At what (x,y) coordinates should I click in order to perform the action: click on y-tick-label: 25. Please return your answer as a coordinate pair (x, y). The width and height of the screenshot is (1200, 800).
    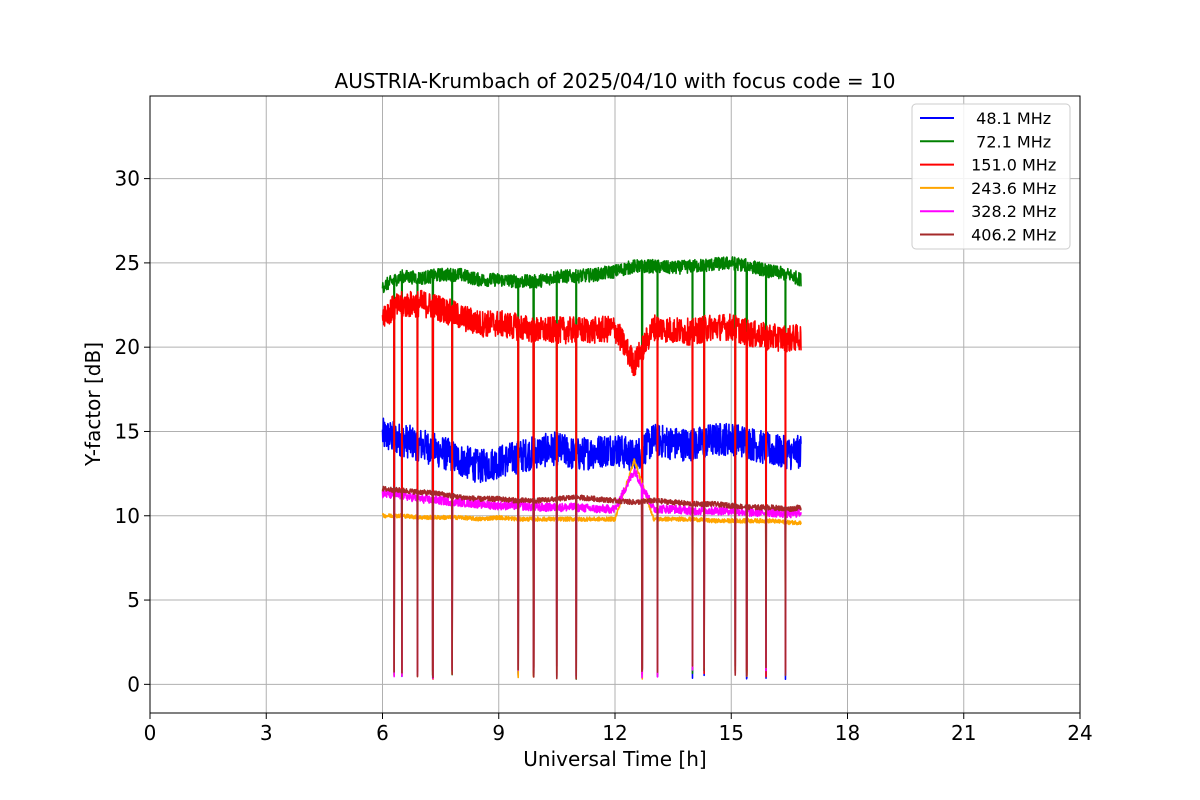
    Looking at the image, I should click on (127, 263).